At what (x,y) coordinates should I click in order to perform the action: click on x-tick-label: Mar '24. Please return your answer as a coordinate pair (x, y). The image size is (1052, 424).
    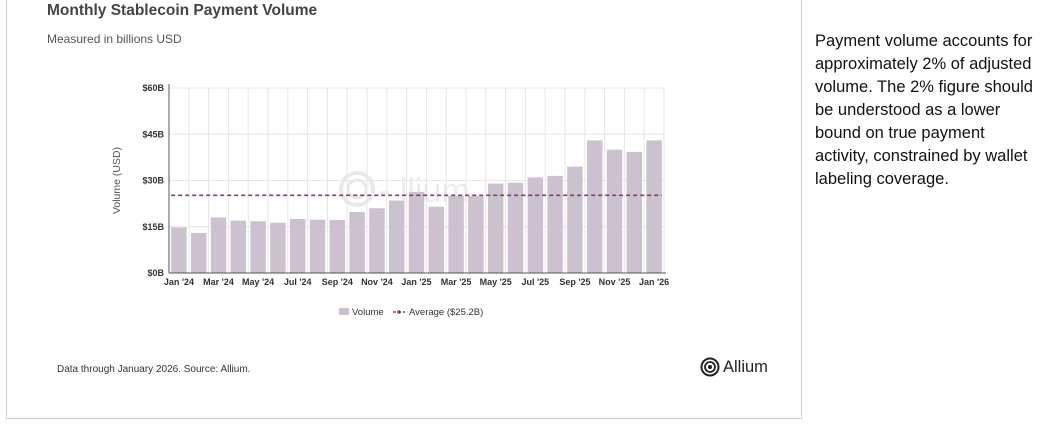
    Looking at the image, I should click on (218, 282).